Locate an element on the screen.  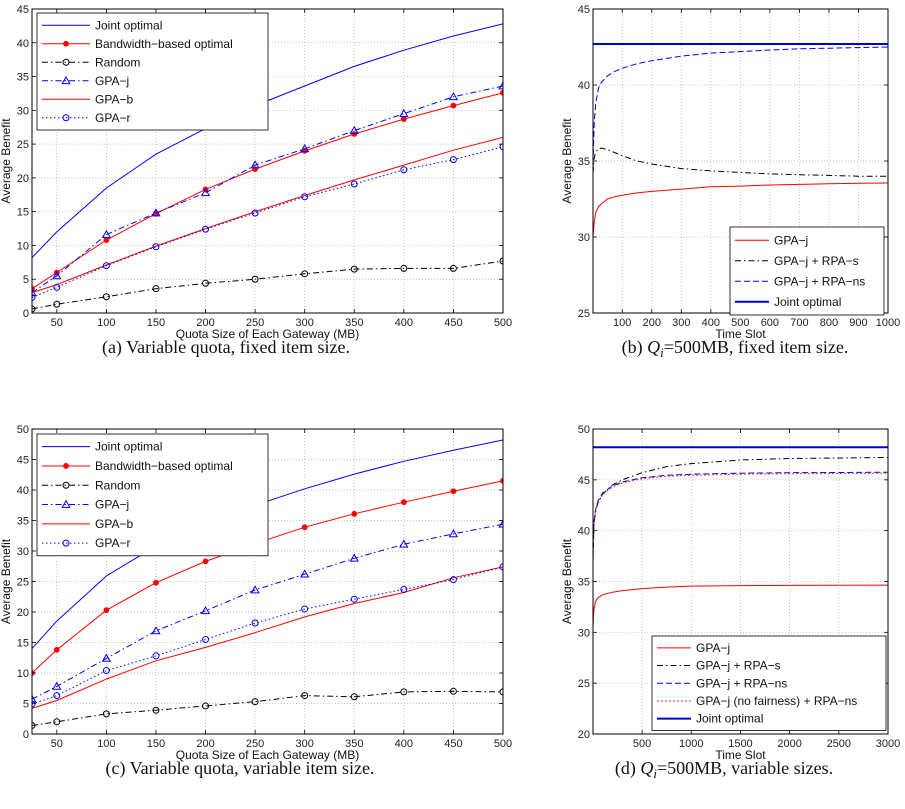
y-tick-label: 30 is located at coordinates (584, 238).